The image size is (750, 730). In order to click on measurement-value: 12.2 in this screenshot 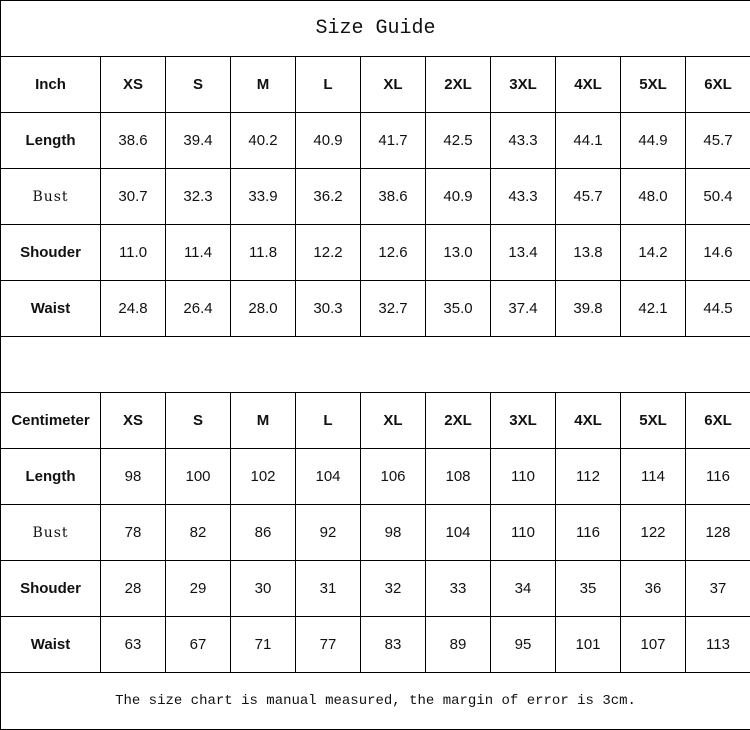, I will do `click(328, 252)`.